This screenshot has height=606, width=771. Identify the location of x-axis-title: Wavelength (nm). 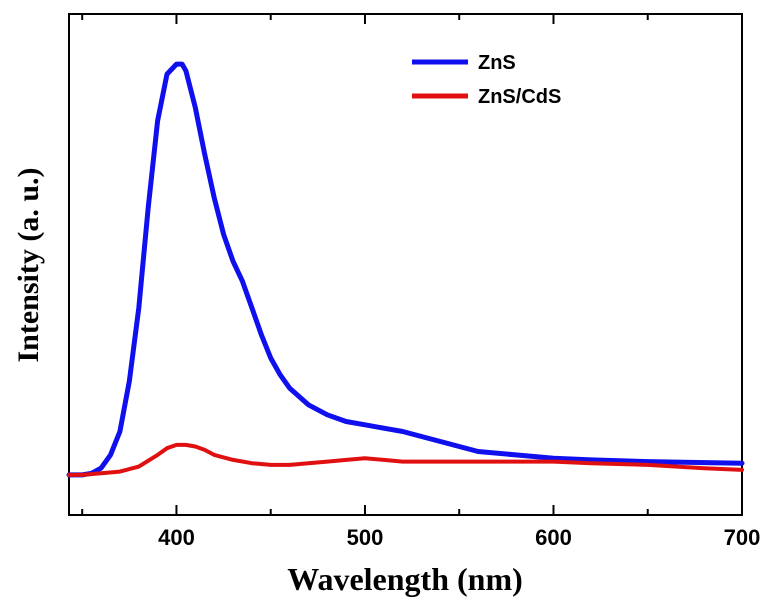
(405, 579).